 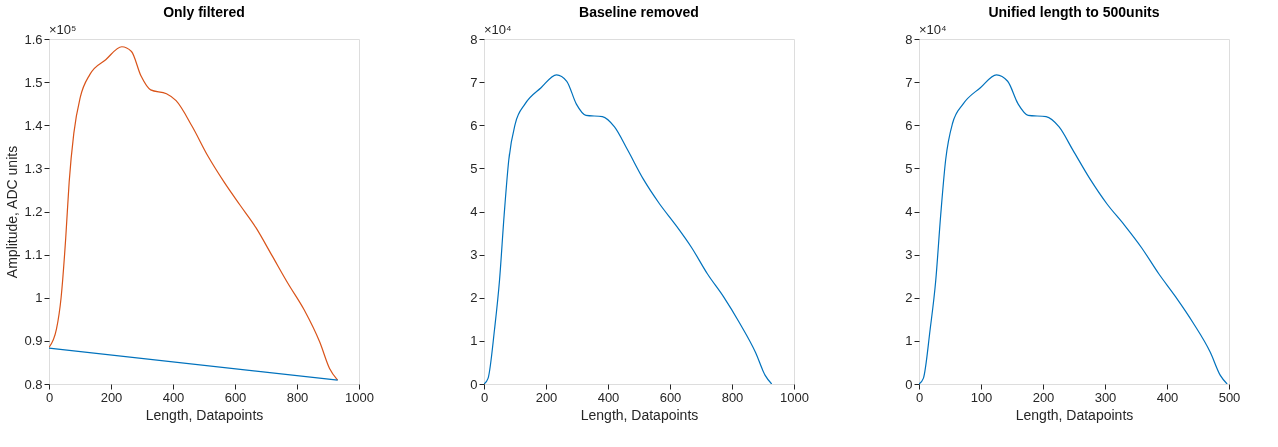 I want to click on x-tick-label: 100, so click(x=981, y=397).